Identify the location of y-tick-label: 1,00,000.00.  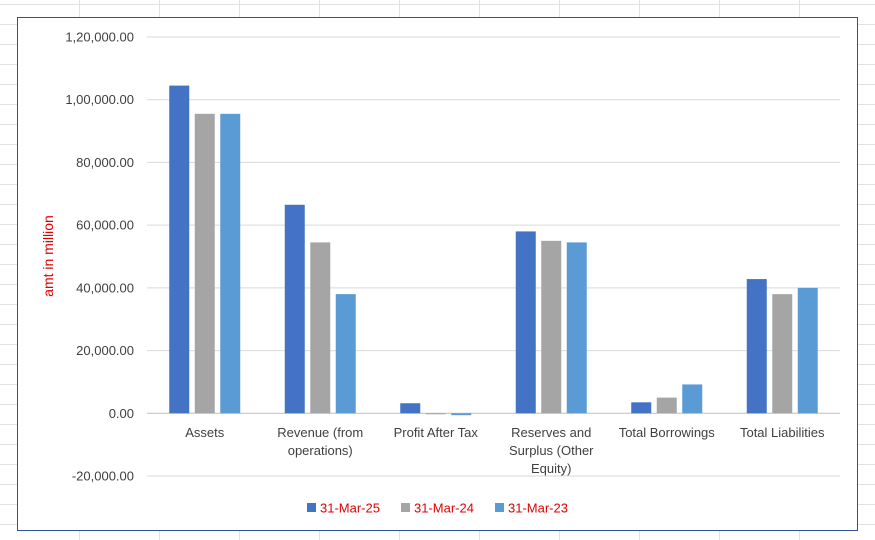
(99, 99).